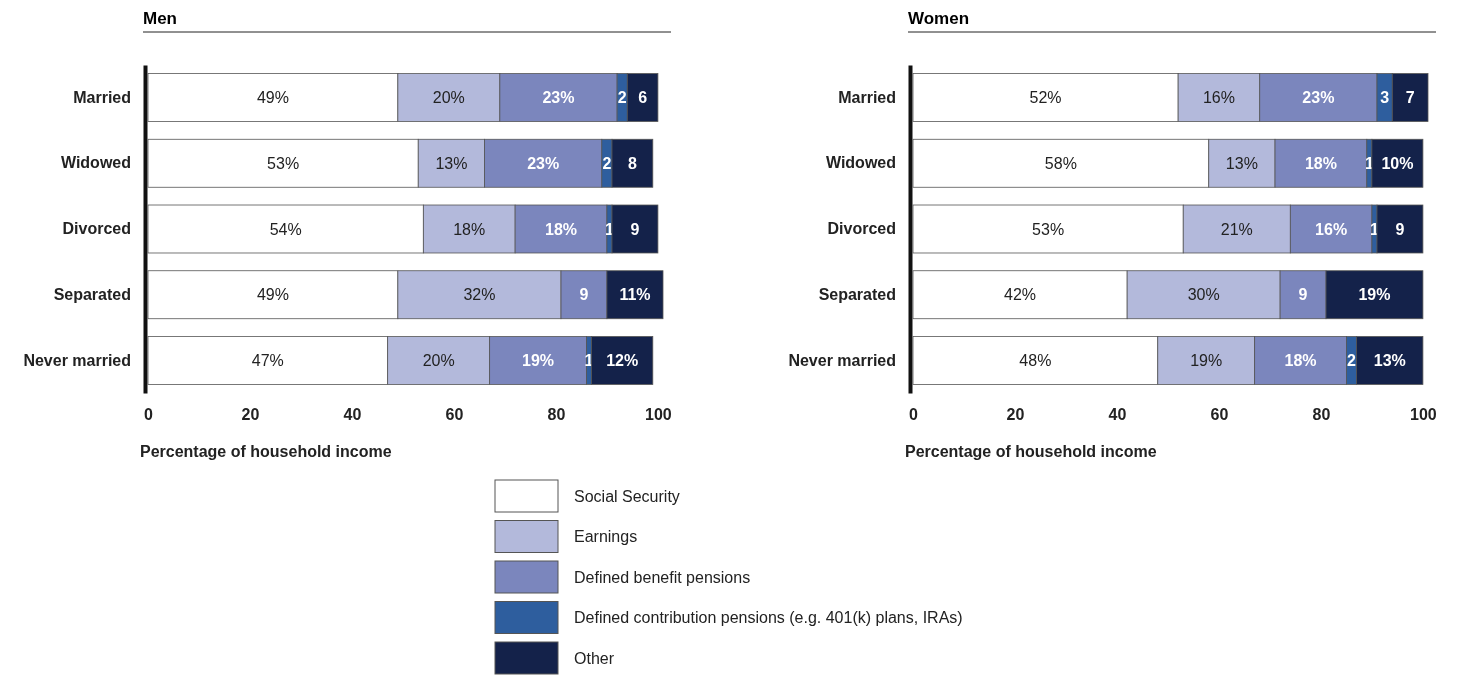 This screenshot has width=1459, height=675. Describe the element at coordinates (479, 295) in the screenshot. I see `data-label: 32%` at that location.